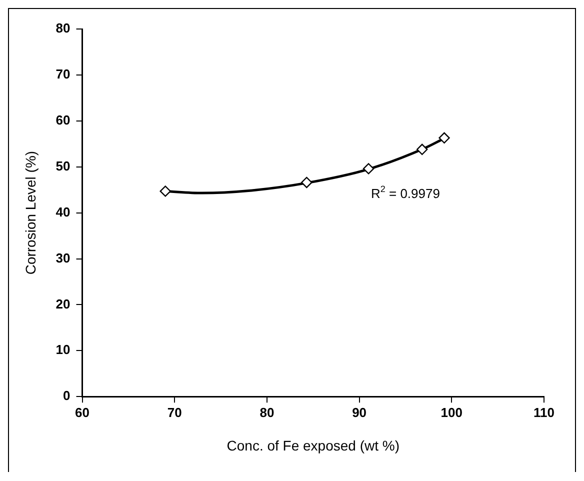 Image resolution: width=584 pixels, height=481 pixels. What do you see at coordinates (174, 412) in the screenshot?
I see `x-tick-label: 70` at bounding box center [174, 412].